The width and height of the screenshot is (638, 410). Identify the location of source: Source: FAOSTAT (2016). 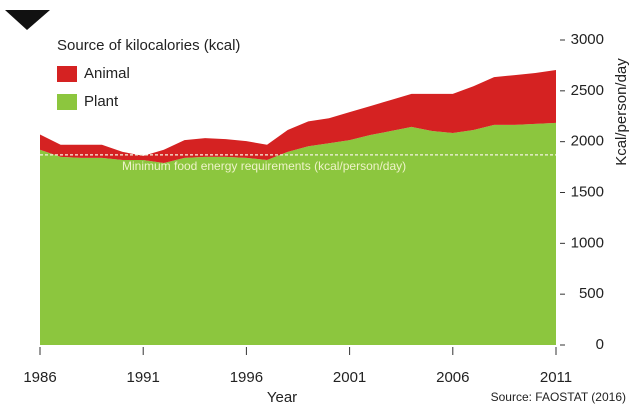
(558, 397).